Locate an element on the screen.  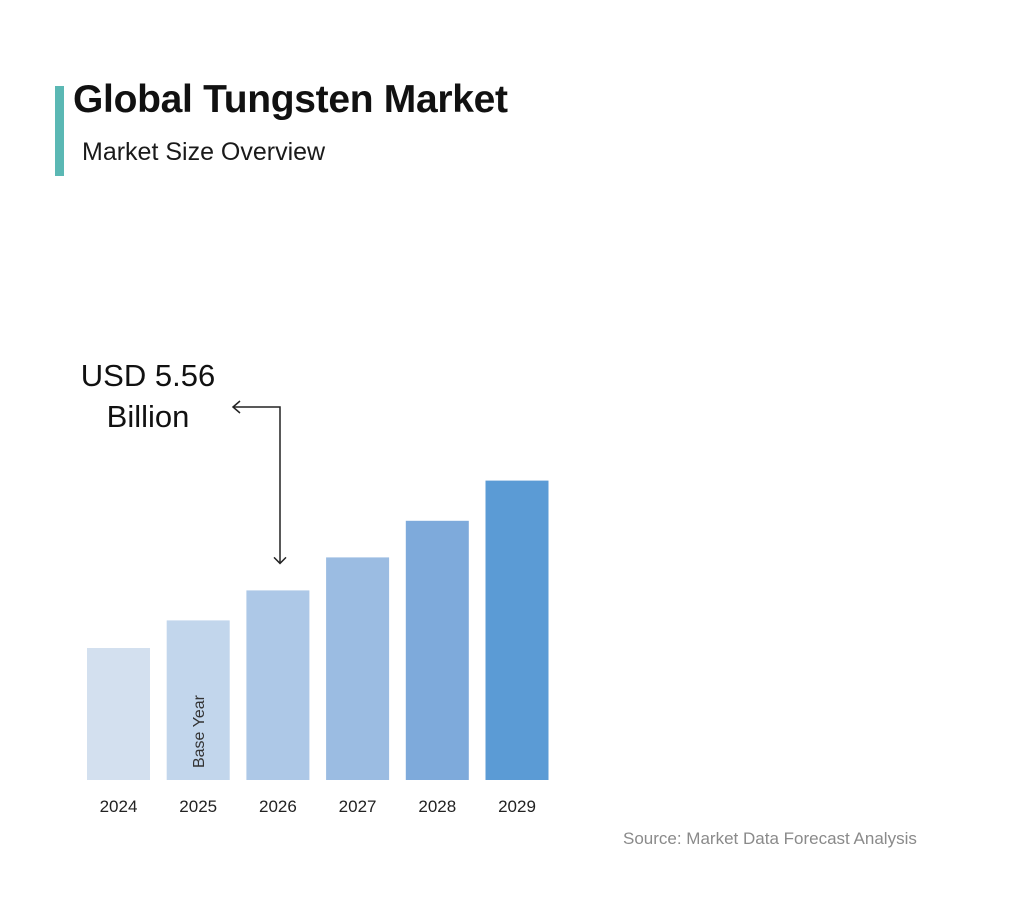
bar-2027 is located at coordinates (358, 668).